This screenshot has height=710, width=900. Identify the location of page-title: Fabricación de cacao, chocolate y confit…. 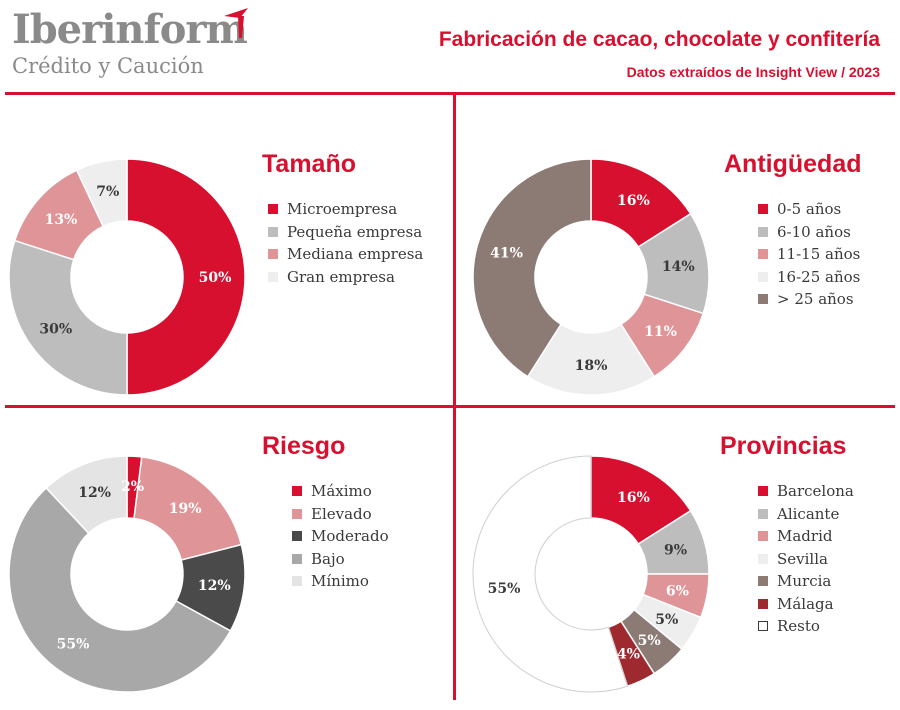
(659, 39).